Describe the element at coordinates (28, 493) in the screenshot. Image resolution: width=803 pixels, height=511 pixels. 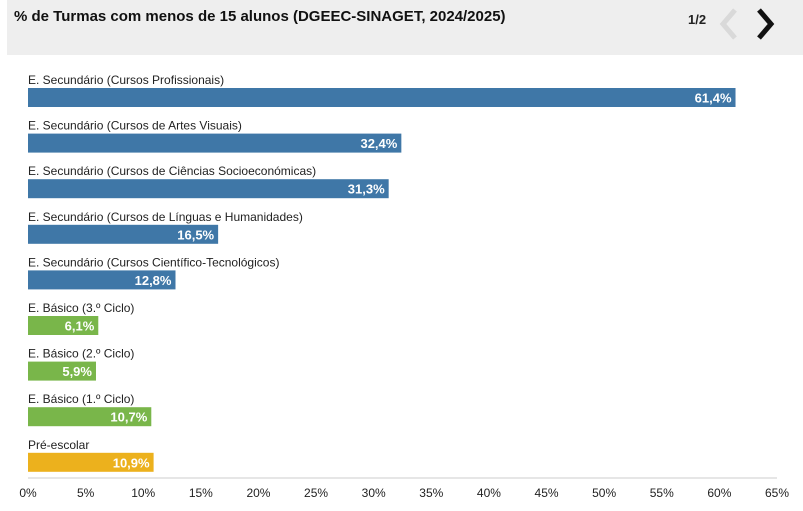
I see `x-tick-label: 0%` at that location.